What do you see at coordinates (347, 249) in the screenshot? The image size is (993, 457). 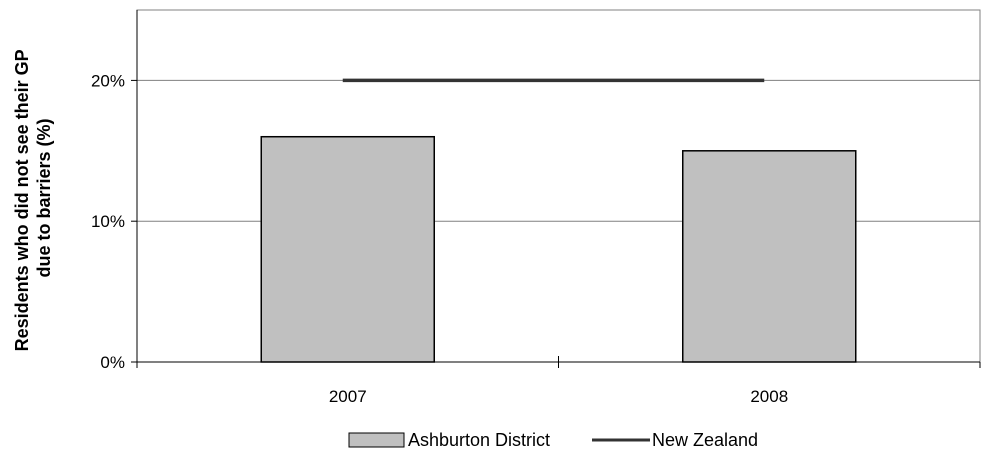 I see `bar-ashburton-2007` at bounding box center [347, 249].